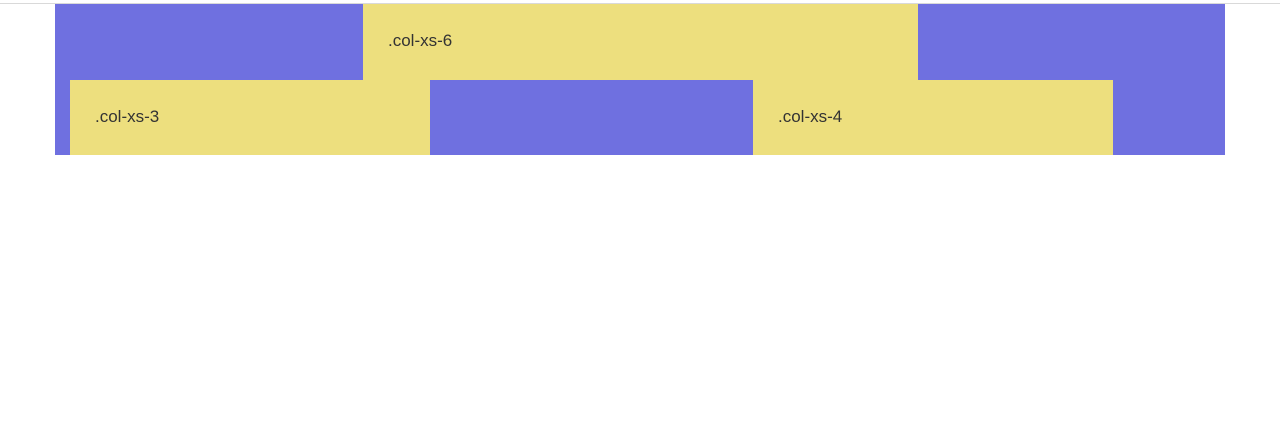 Image resolution: width=1280 pixels, height=434 pixels. What do you see at coordinates (933, 117) in the screenshot?
I see `col-xs-4-cell: .col-xs-4` at bounding box center [933, 117].